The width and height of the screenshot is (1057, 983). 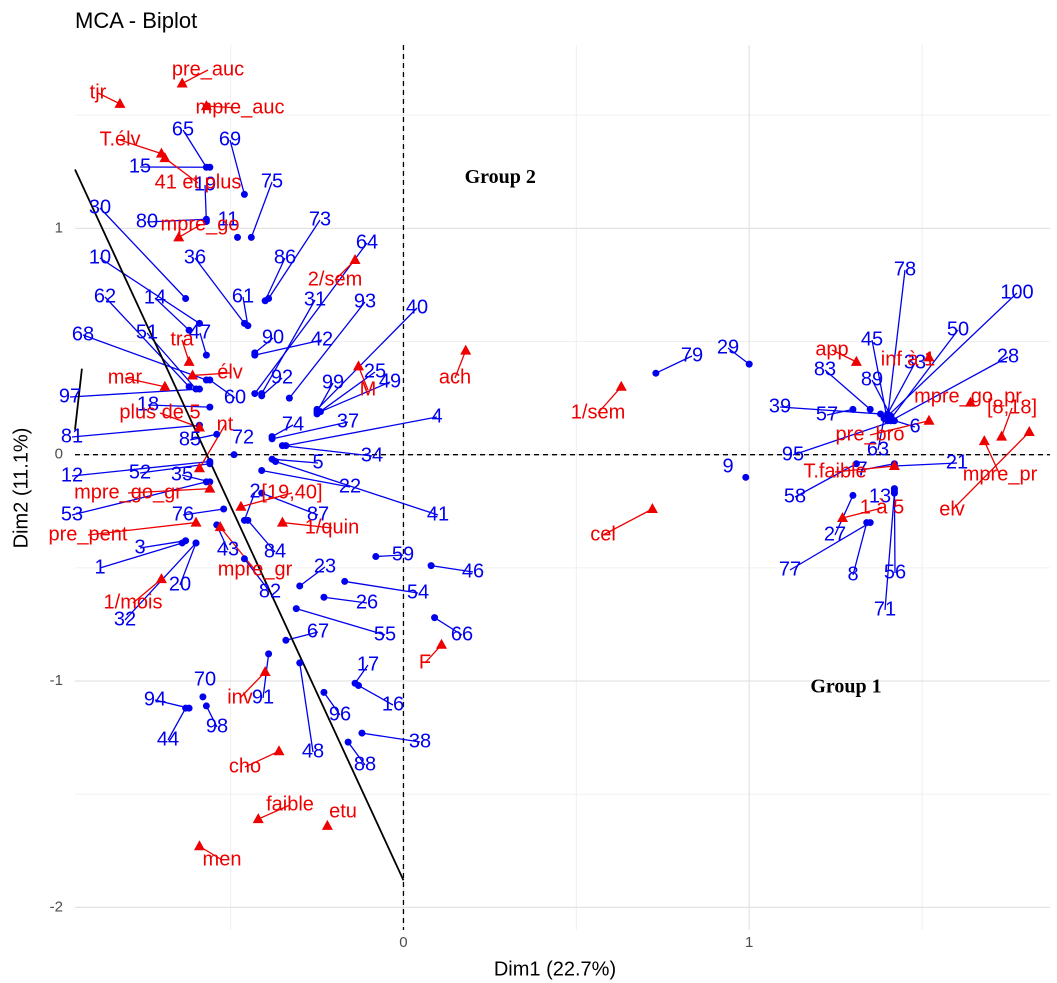 What do you see at coordinates (500, 177) in the screenshot?
I see `group-annotation: Group 2` at bounding box center [500, 177].